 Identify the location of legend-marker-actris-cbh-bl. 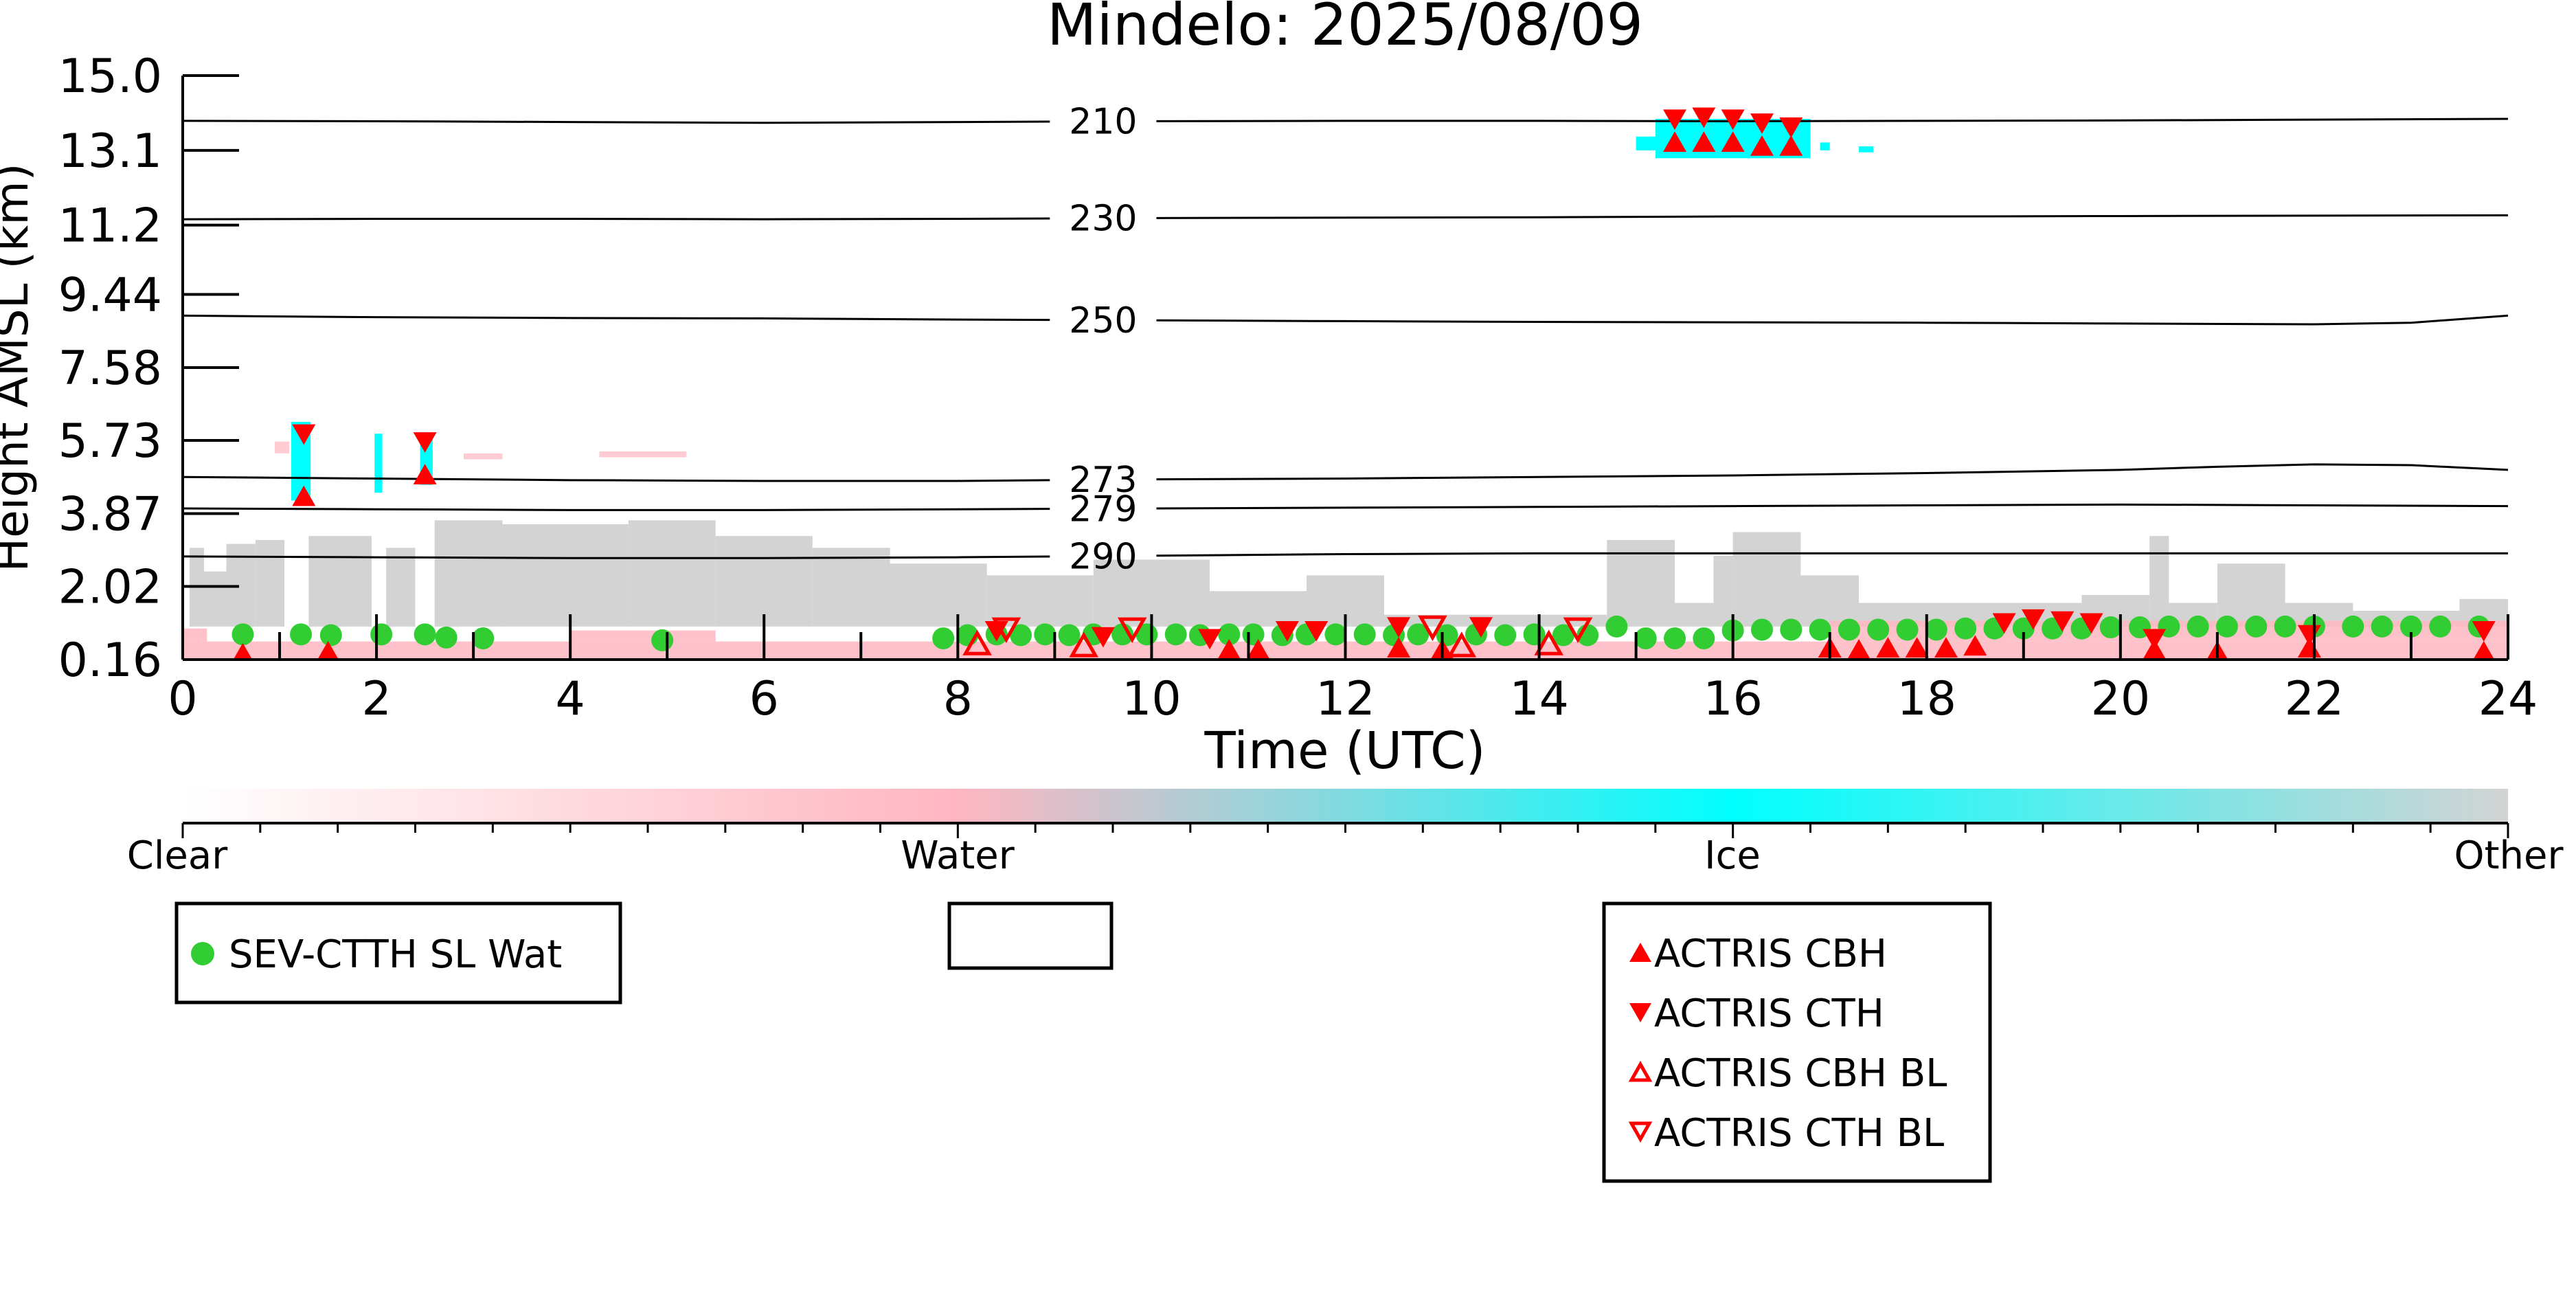
(1640, 1071).